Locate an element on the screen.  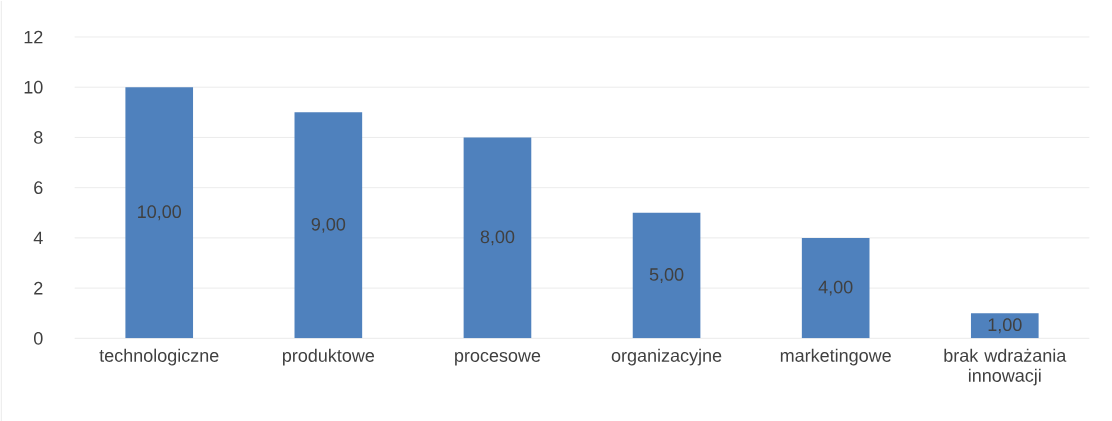
data-label: 9,00 is located at coordinates (328, 225).